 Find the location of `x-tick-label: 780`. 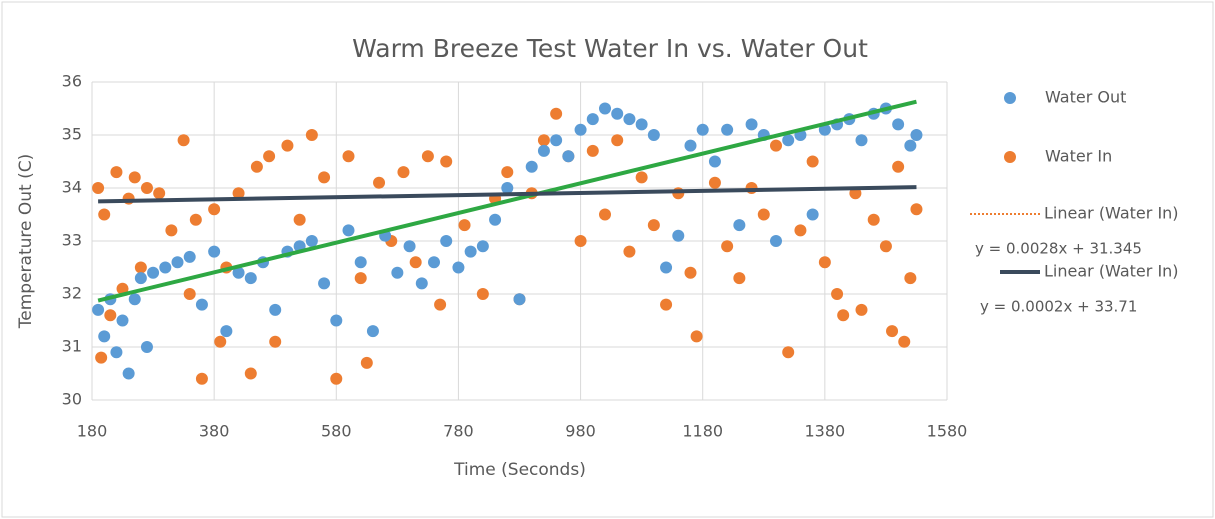

x-tick-label: 780 is located at coordinates (458, 431).